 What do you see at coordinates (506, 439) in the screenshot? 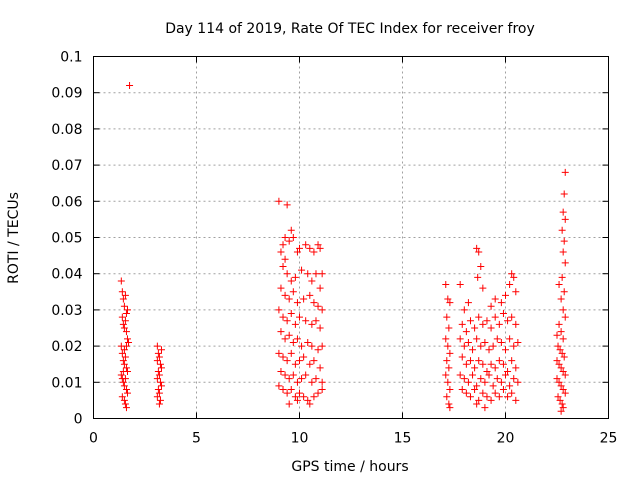
I see `x-tick-label: 20` at bounding box center [506, 439].